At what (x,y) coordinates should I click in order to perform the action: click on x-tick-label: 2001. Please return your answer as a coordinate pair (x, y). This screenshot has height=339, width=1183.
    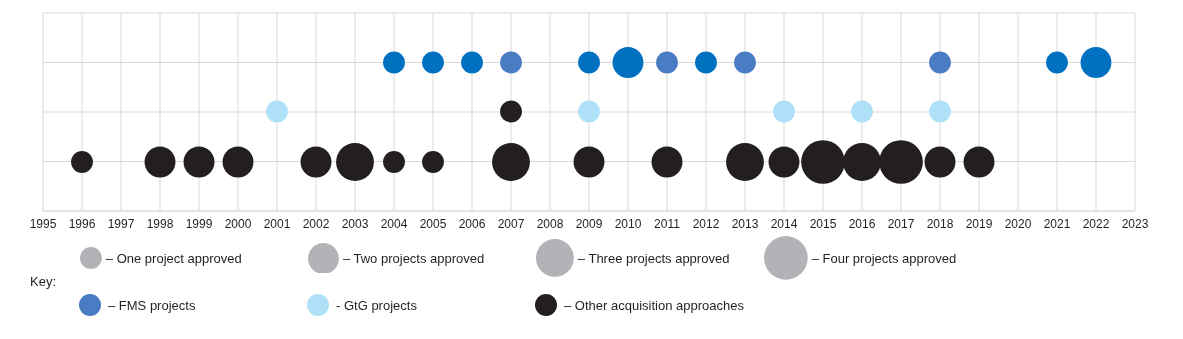
    Looking at the image, I should click on (277, 223).